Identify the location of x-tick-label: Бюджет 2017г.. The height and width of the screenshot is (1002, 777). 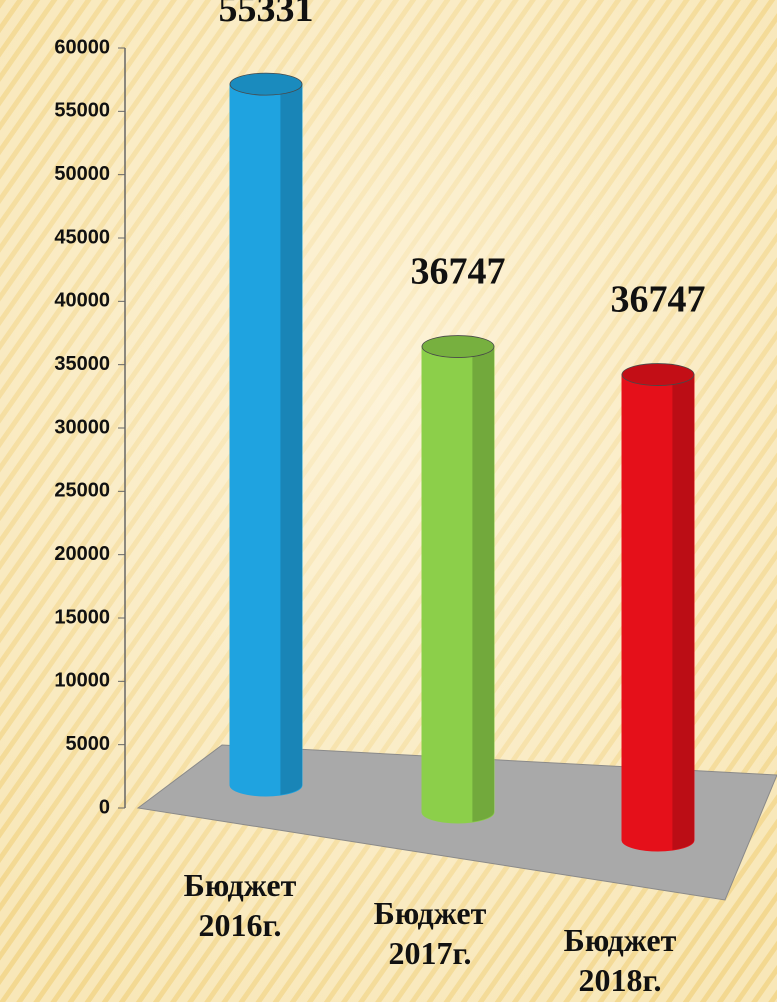
(430, 933).